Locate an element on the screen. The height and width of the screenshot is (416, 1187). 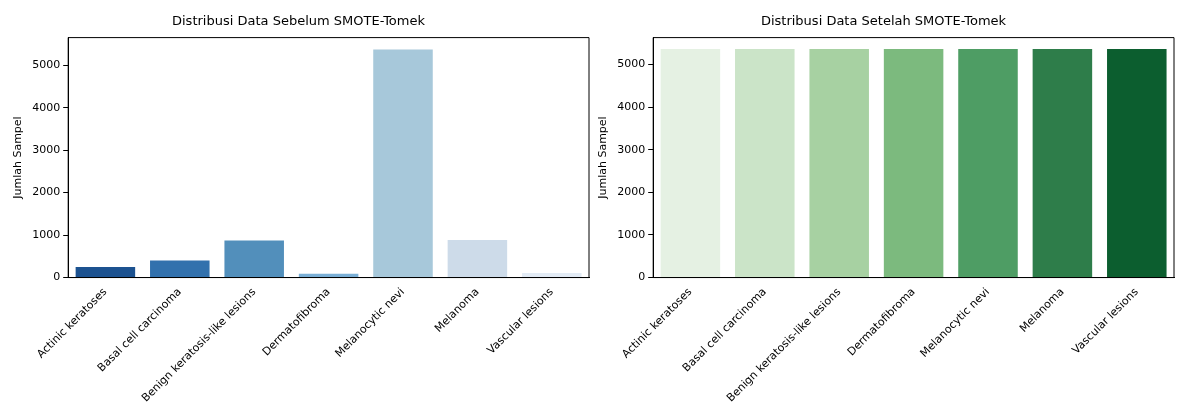
chart-title: Distribusi Data Sebelum SMOTE-Tomek is located at coordinates (298, 21).